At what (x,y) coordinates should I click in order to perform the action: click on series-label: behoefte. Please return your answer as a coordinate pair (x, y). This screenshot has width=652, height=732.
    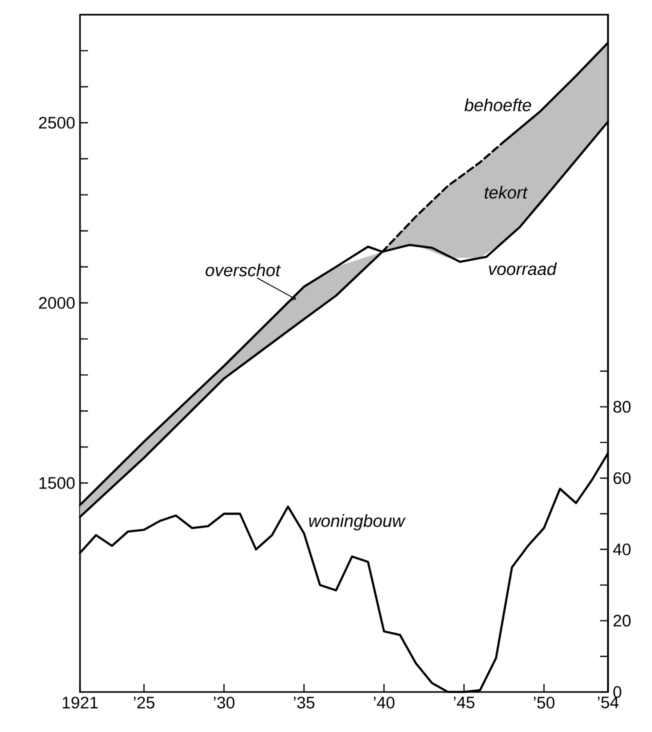
    Looking at the image, I should click on (498, 105).